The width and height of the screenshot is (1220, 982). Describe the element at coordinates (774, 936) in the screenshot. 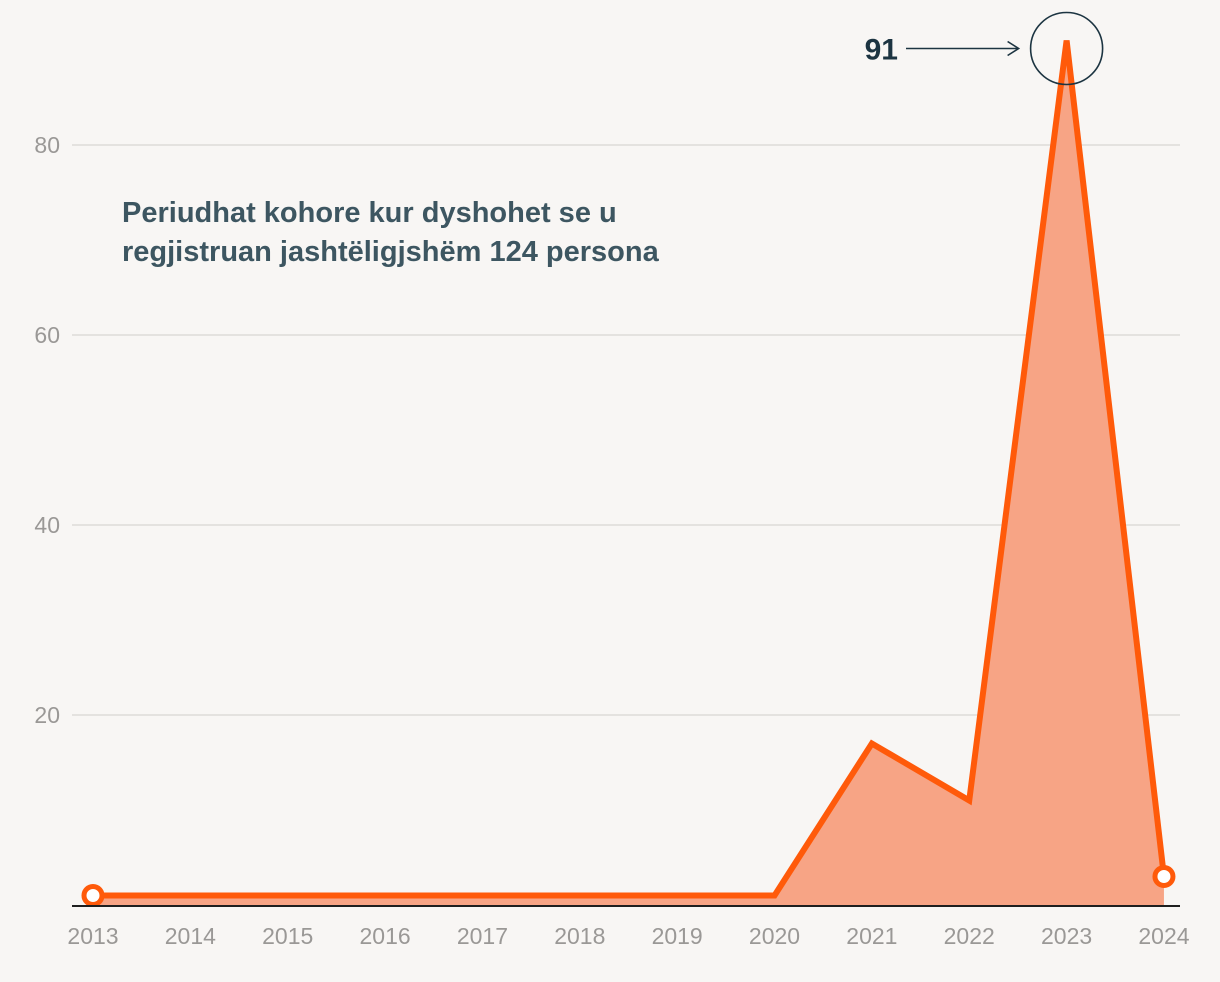

I see `x-tick-label: 2020` at that location.